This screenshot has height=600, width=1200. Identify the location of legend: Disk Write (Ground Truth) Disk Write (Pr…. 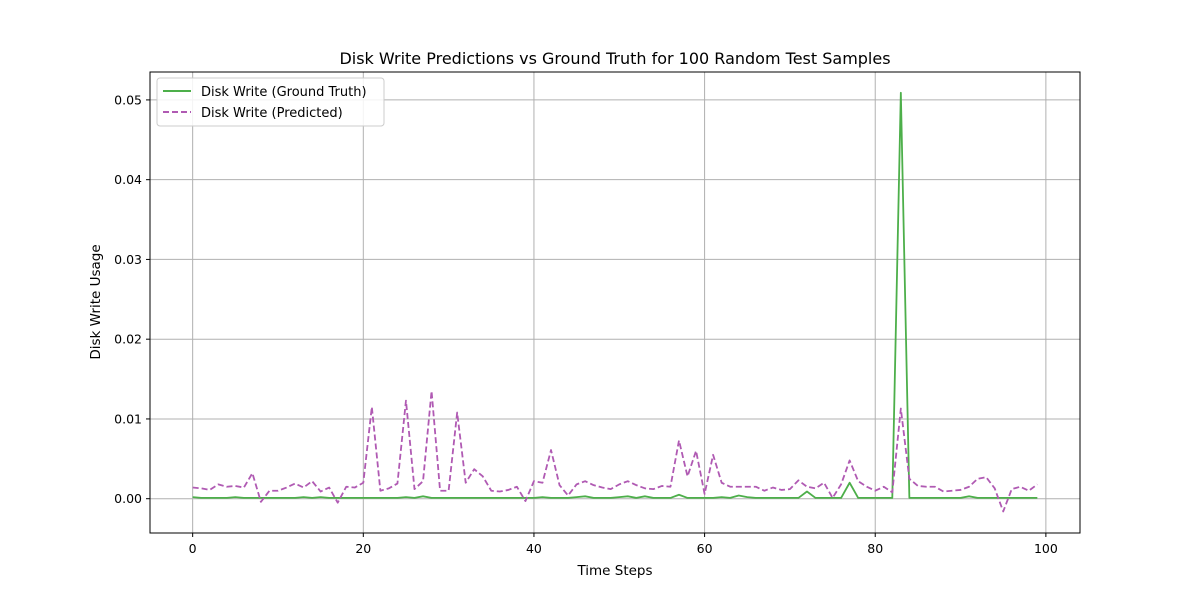
(270, 102).